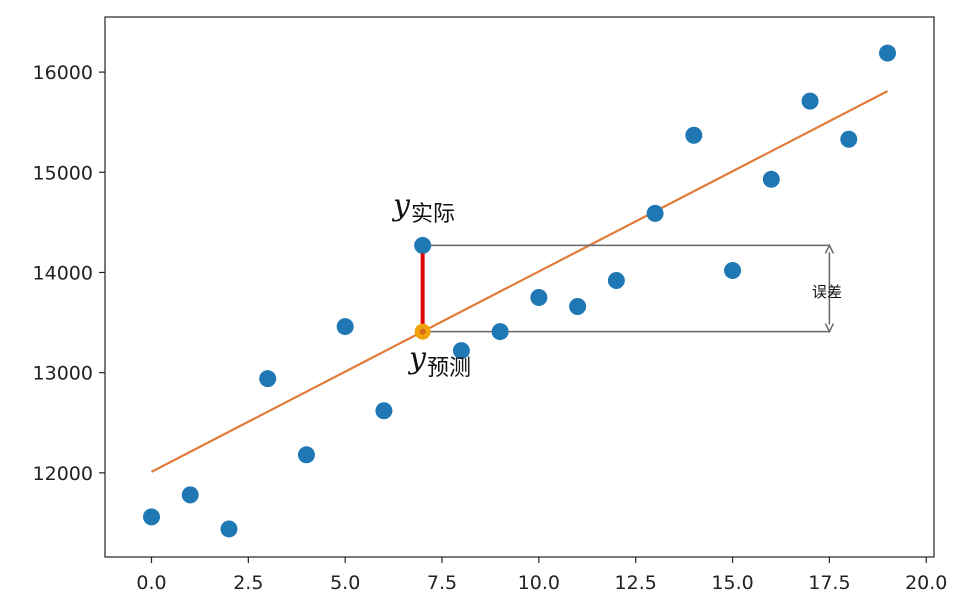  I want to click on highlight-layer, so click(422, 296).